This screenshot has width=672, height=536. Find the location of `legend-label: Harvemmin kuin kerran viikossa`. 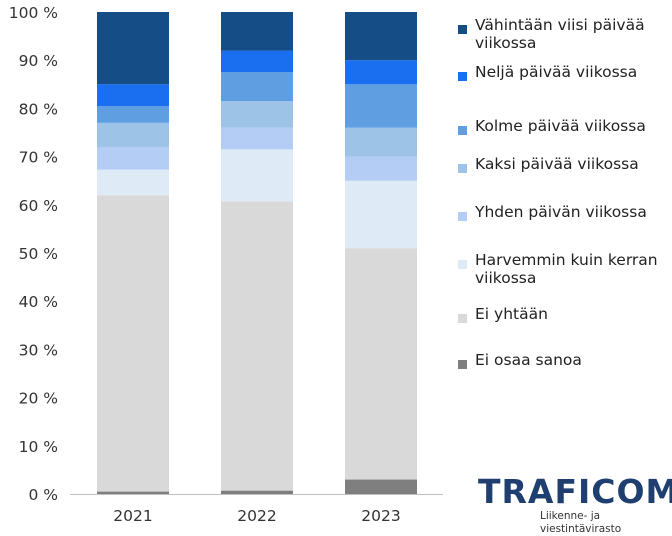

legend-label: Harvemmin kuin kerran viikossa is located at coordinates (566, 269).